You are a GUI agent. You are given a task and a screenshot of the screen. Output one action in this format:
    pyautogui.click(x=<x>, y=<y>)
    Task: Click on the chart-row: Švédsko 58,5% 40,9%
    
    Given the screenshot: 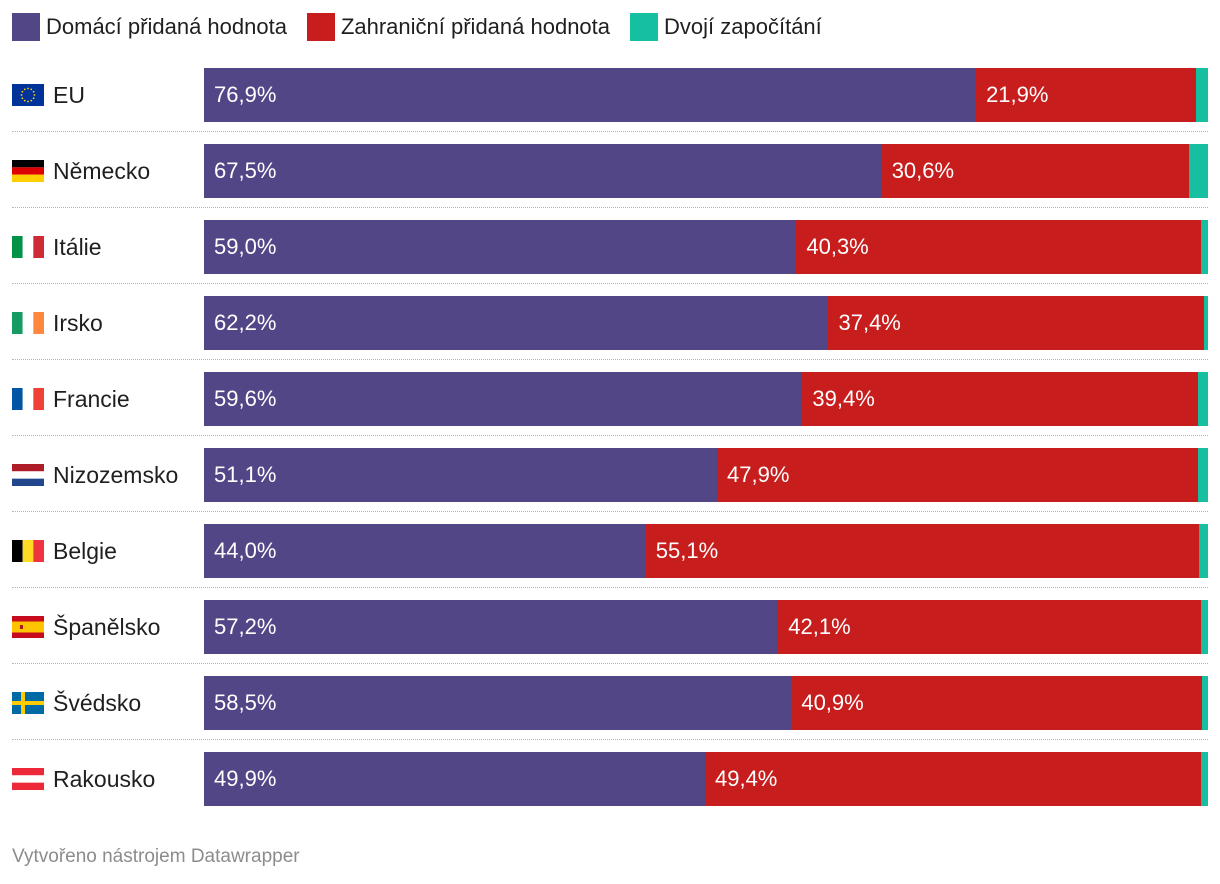 What is the action you would take?
    pyautogui.click(x=610, y=702)
    